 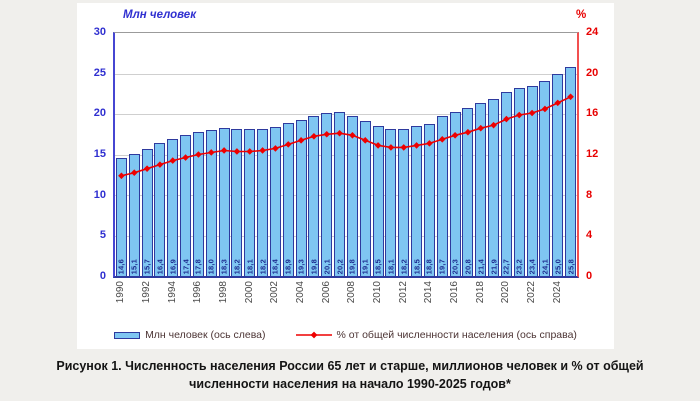 What do you see at coordinates (592, 32) in the screenshot?
I see `right-axis-tick-label: 24` at bounding box center [592, 32].